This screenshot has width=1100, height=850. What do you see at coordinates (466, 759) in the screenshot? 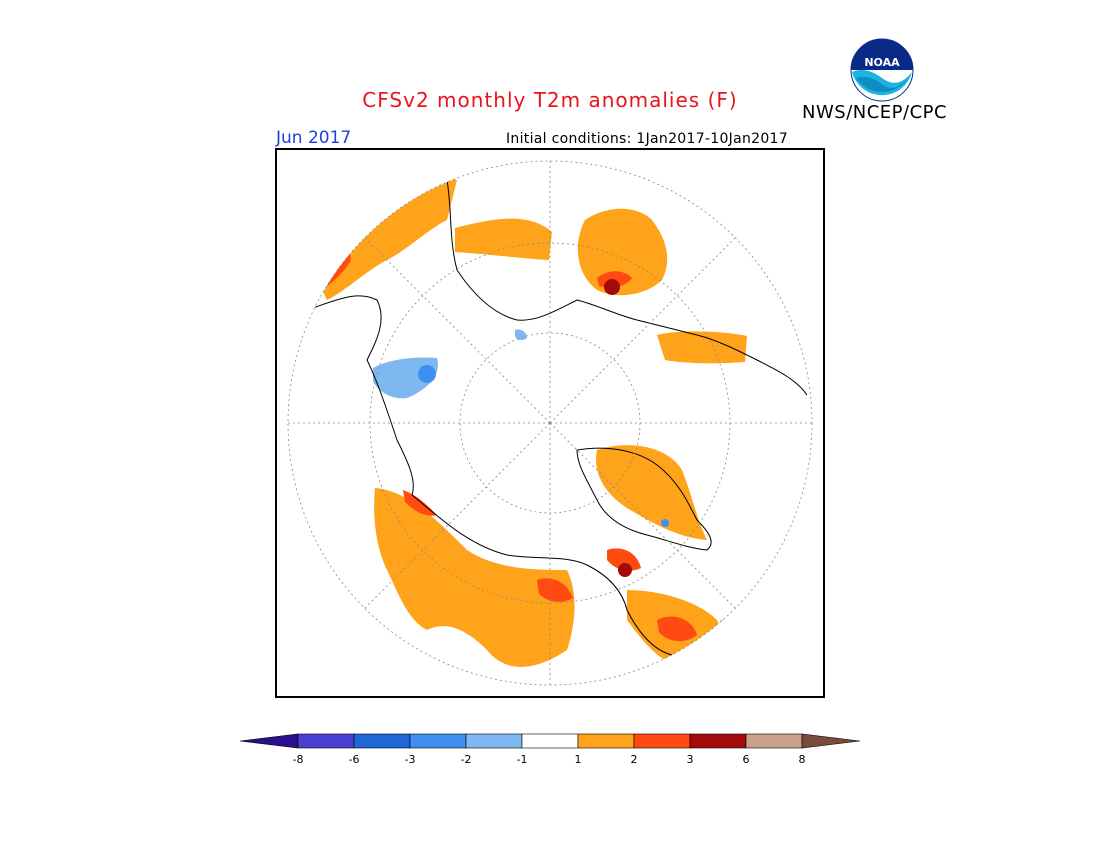
I see `colorbar-tick-label: -2` at bounding box center [466, 759].